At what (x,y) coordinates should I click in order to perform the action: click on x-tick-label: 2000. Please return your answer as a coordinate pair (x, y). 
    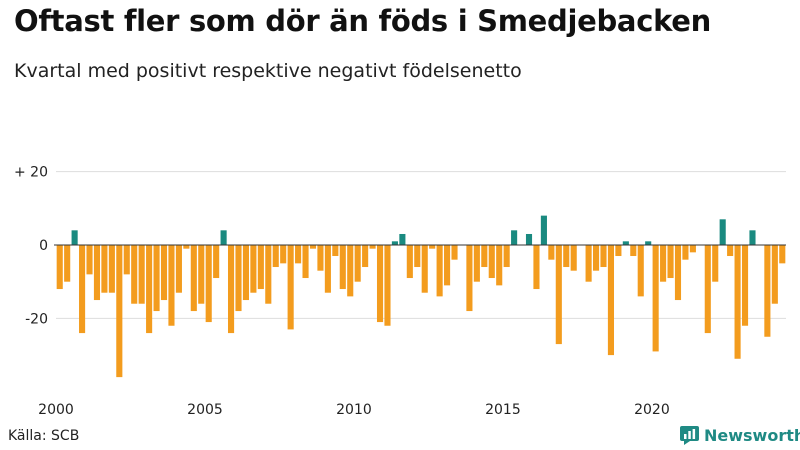
    Looking at the image, I should click on (56, 410).